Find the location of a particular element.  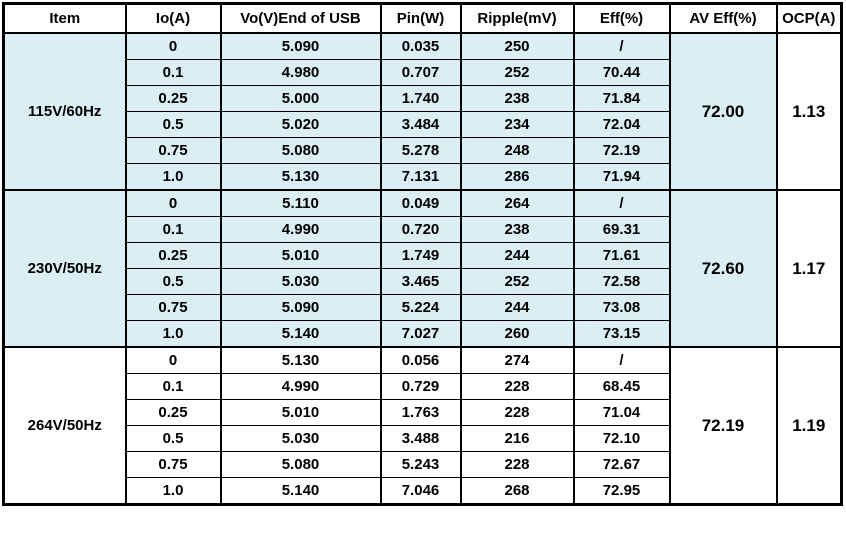

ripple-cell: 260 is located at coordinates (517, 334).